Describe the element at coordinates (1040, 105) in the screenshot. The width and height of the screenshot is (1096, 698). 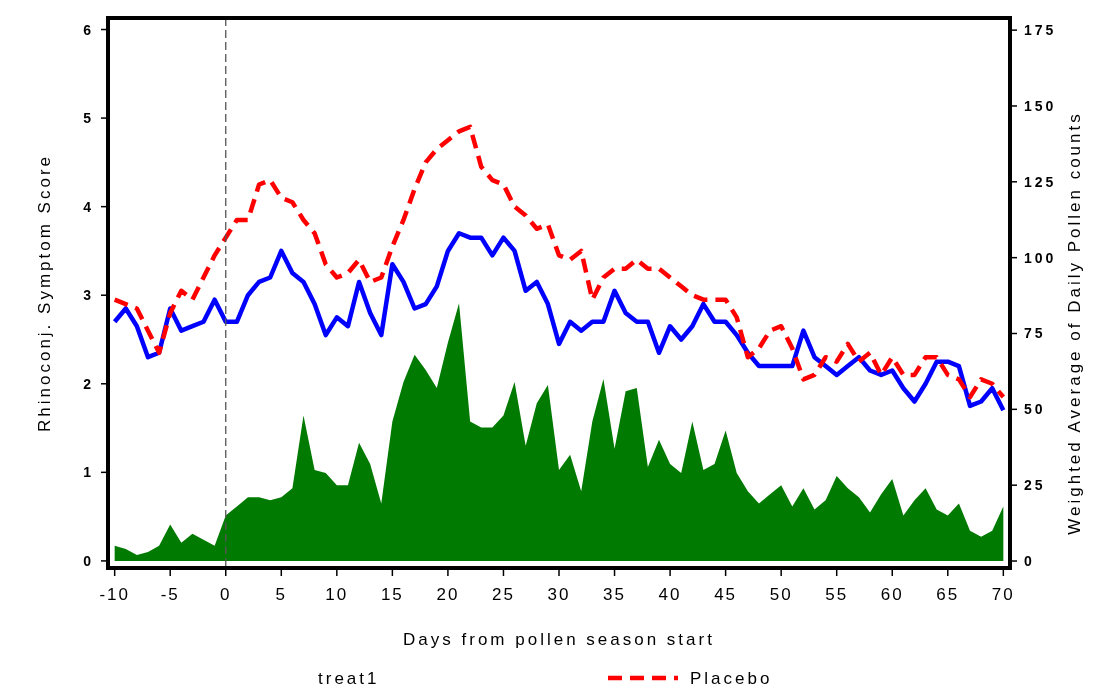
I see `y2-tick-label: 150` at that location.